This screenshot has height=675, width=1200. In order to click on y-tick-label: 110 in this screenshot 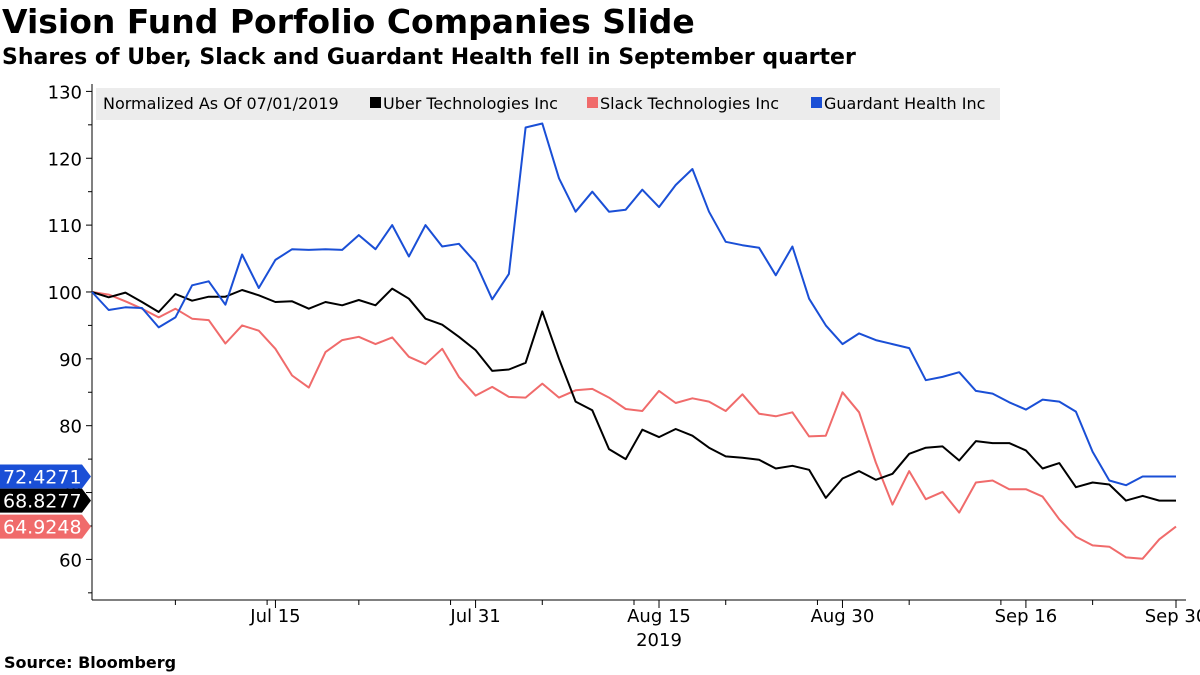, I will do `click(65, 226)`.